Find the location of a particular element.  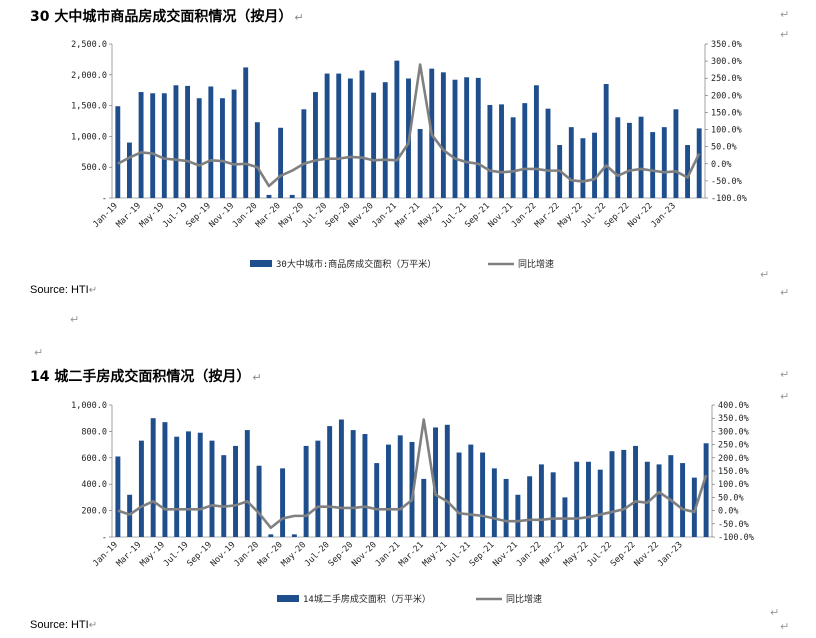

x-tick-label: Jul-22 is located at coordinates (599, 554).